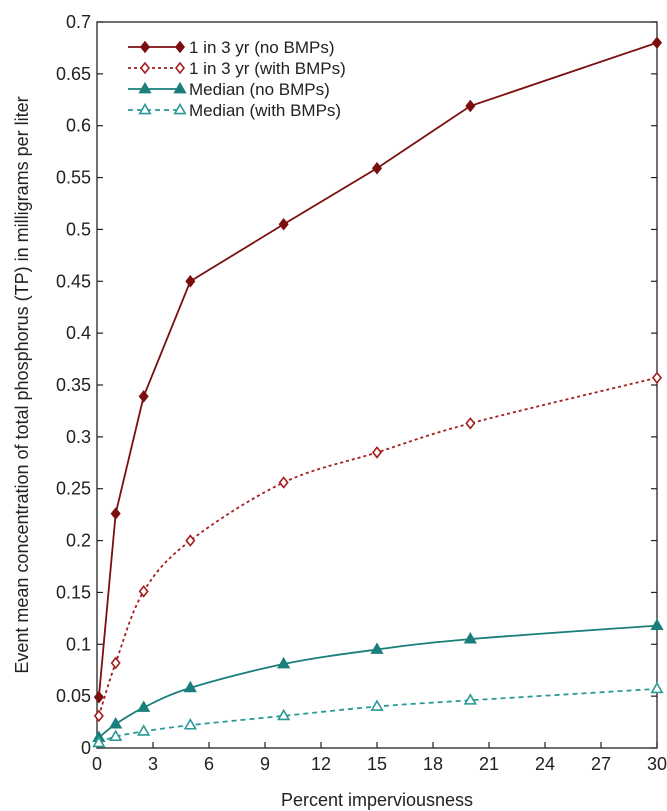 The width and height of the screenshot is (667, 811). I want to click on x-tick-label: 15, so click(377, 764).